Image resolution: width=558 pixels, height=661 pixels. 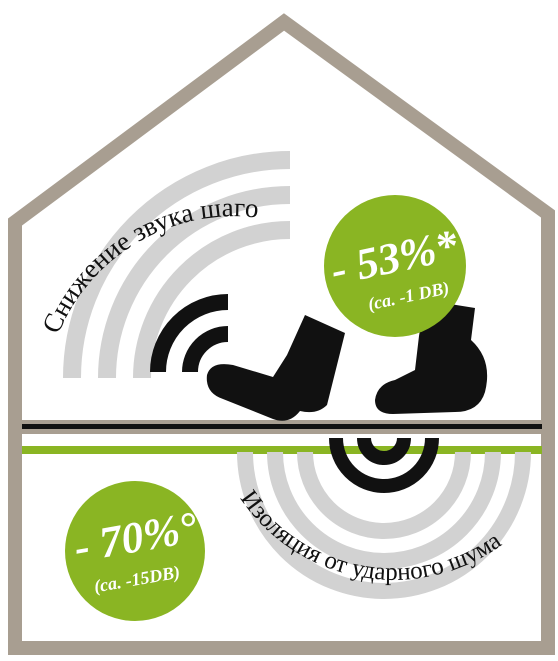 I want to click on floor-line, so click(x=282, y=426).